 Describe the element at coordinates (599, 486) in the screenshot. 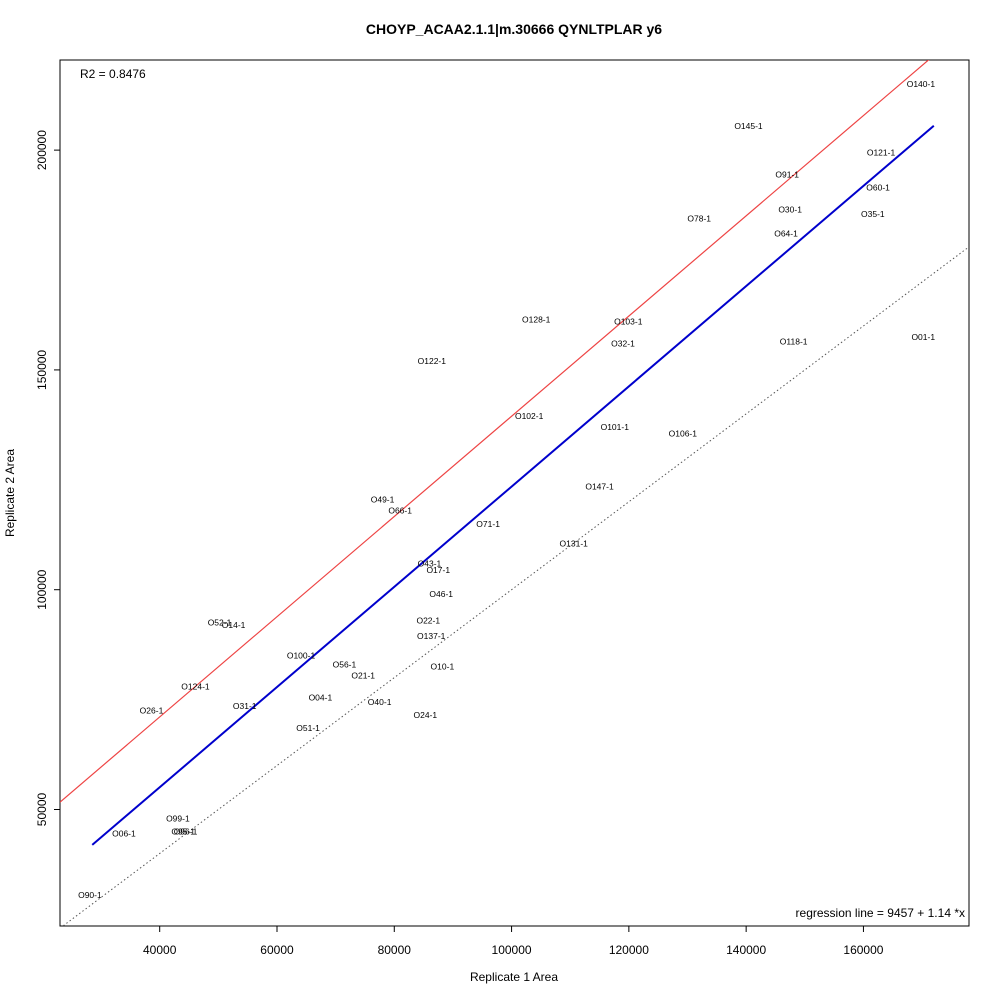

I see `point-label: O147-1` at that location.